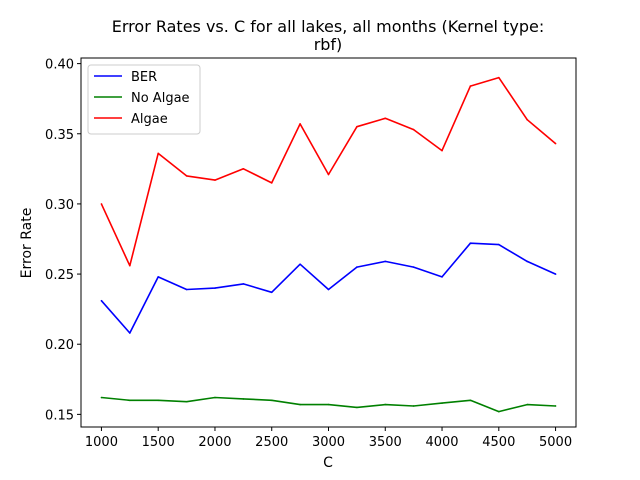 This screenshot has height=480, width=640. Describe the element at coordinates (59, 205) in the screenshot. I see `y-tick-label: 0.30` at that location.